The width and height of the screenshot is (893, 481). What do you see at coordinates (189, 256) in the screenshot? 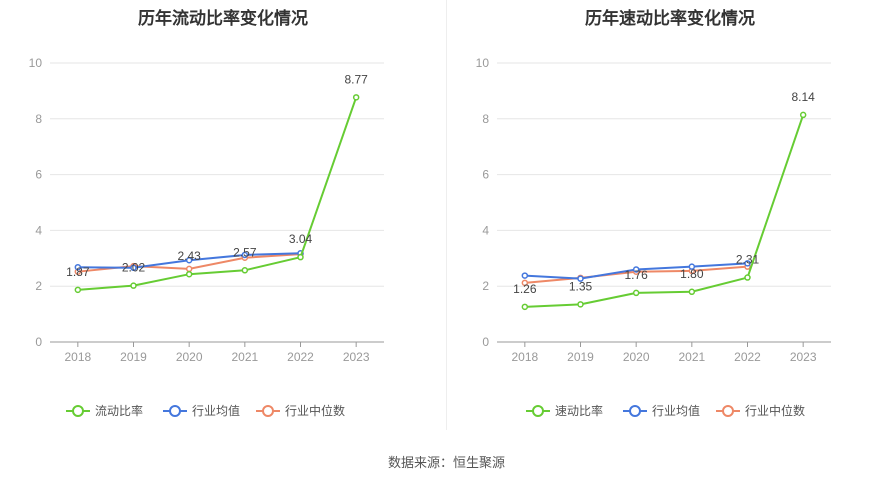
I see `data-label: 2.43` at bounding box center [189, 256].